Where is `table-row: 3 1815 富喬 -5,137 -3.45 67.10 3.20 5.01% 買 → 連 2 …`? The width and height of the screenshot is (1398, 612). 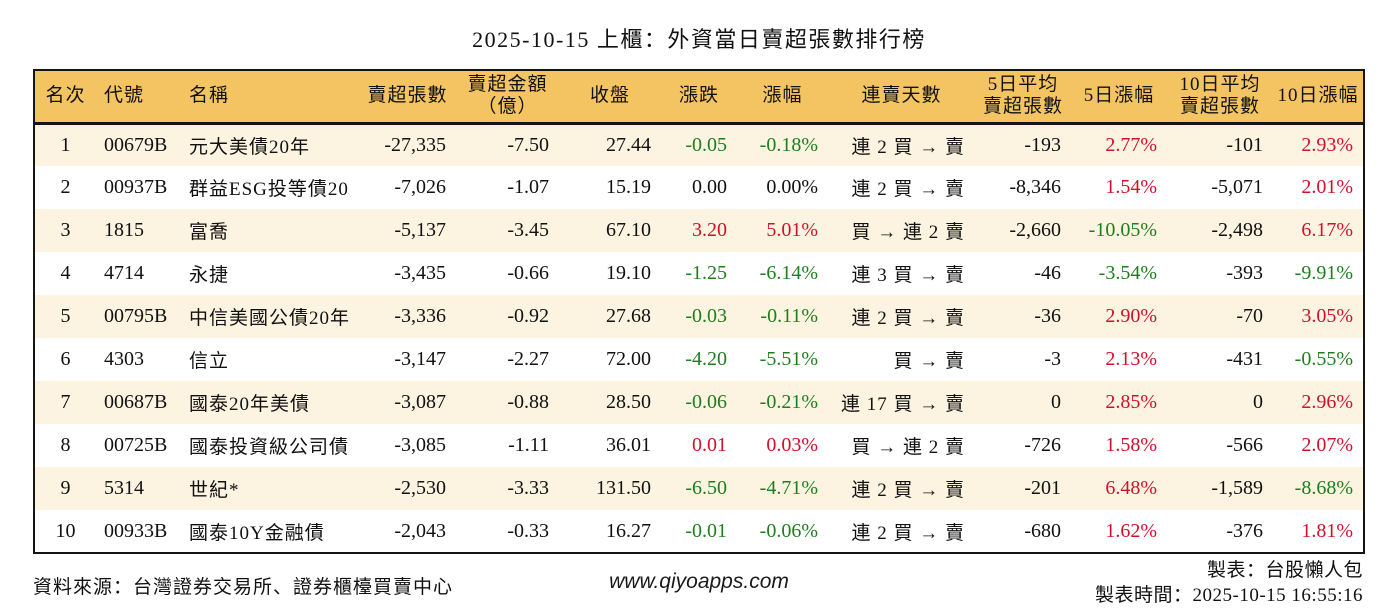
table-row: 3 1815 富喬 -5,137 -3.45 67.10 3.20 5.01% 買 → 連 2 … is located at coordinates (699, 230).